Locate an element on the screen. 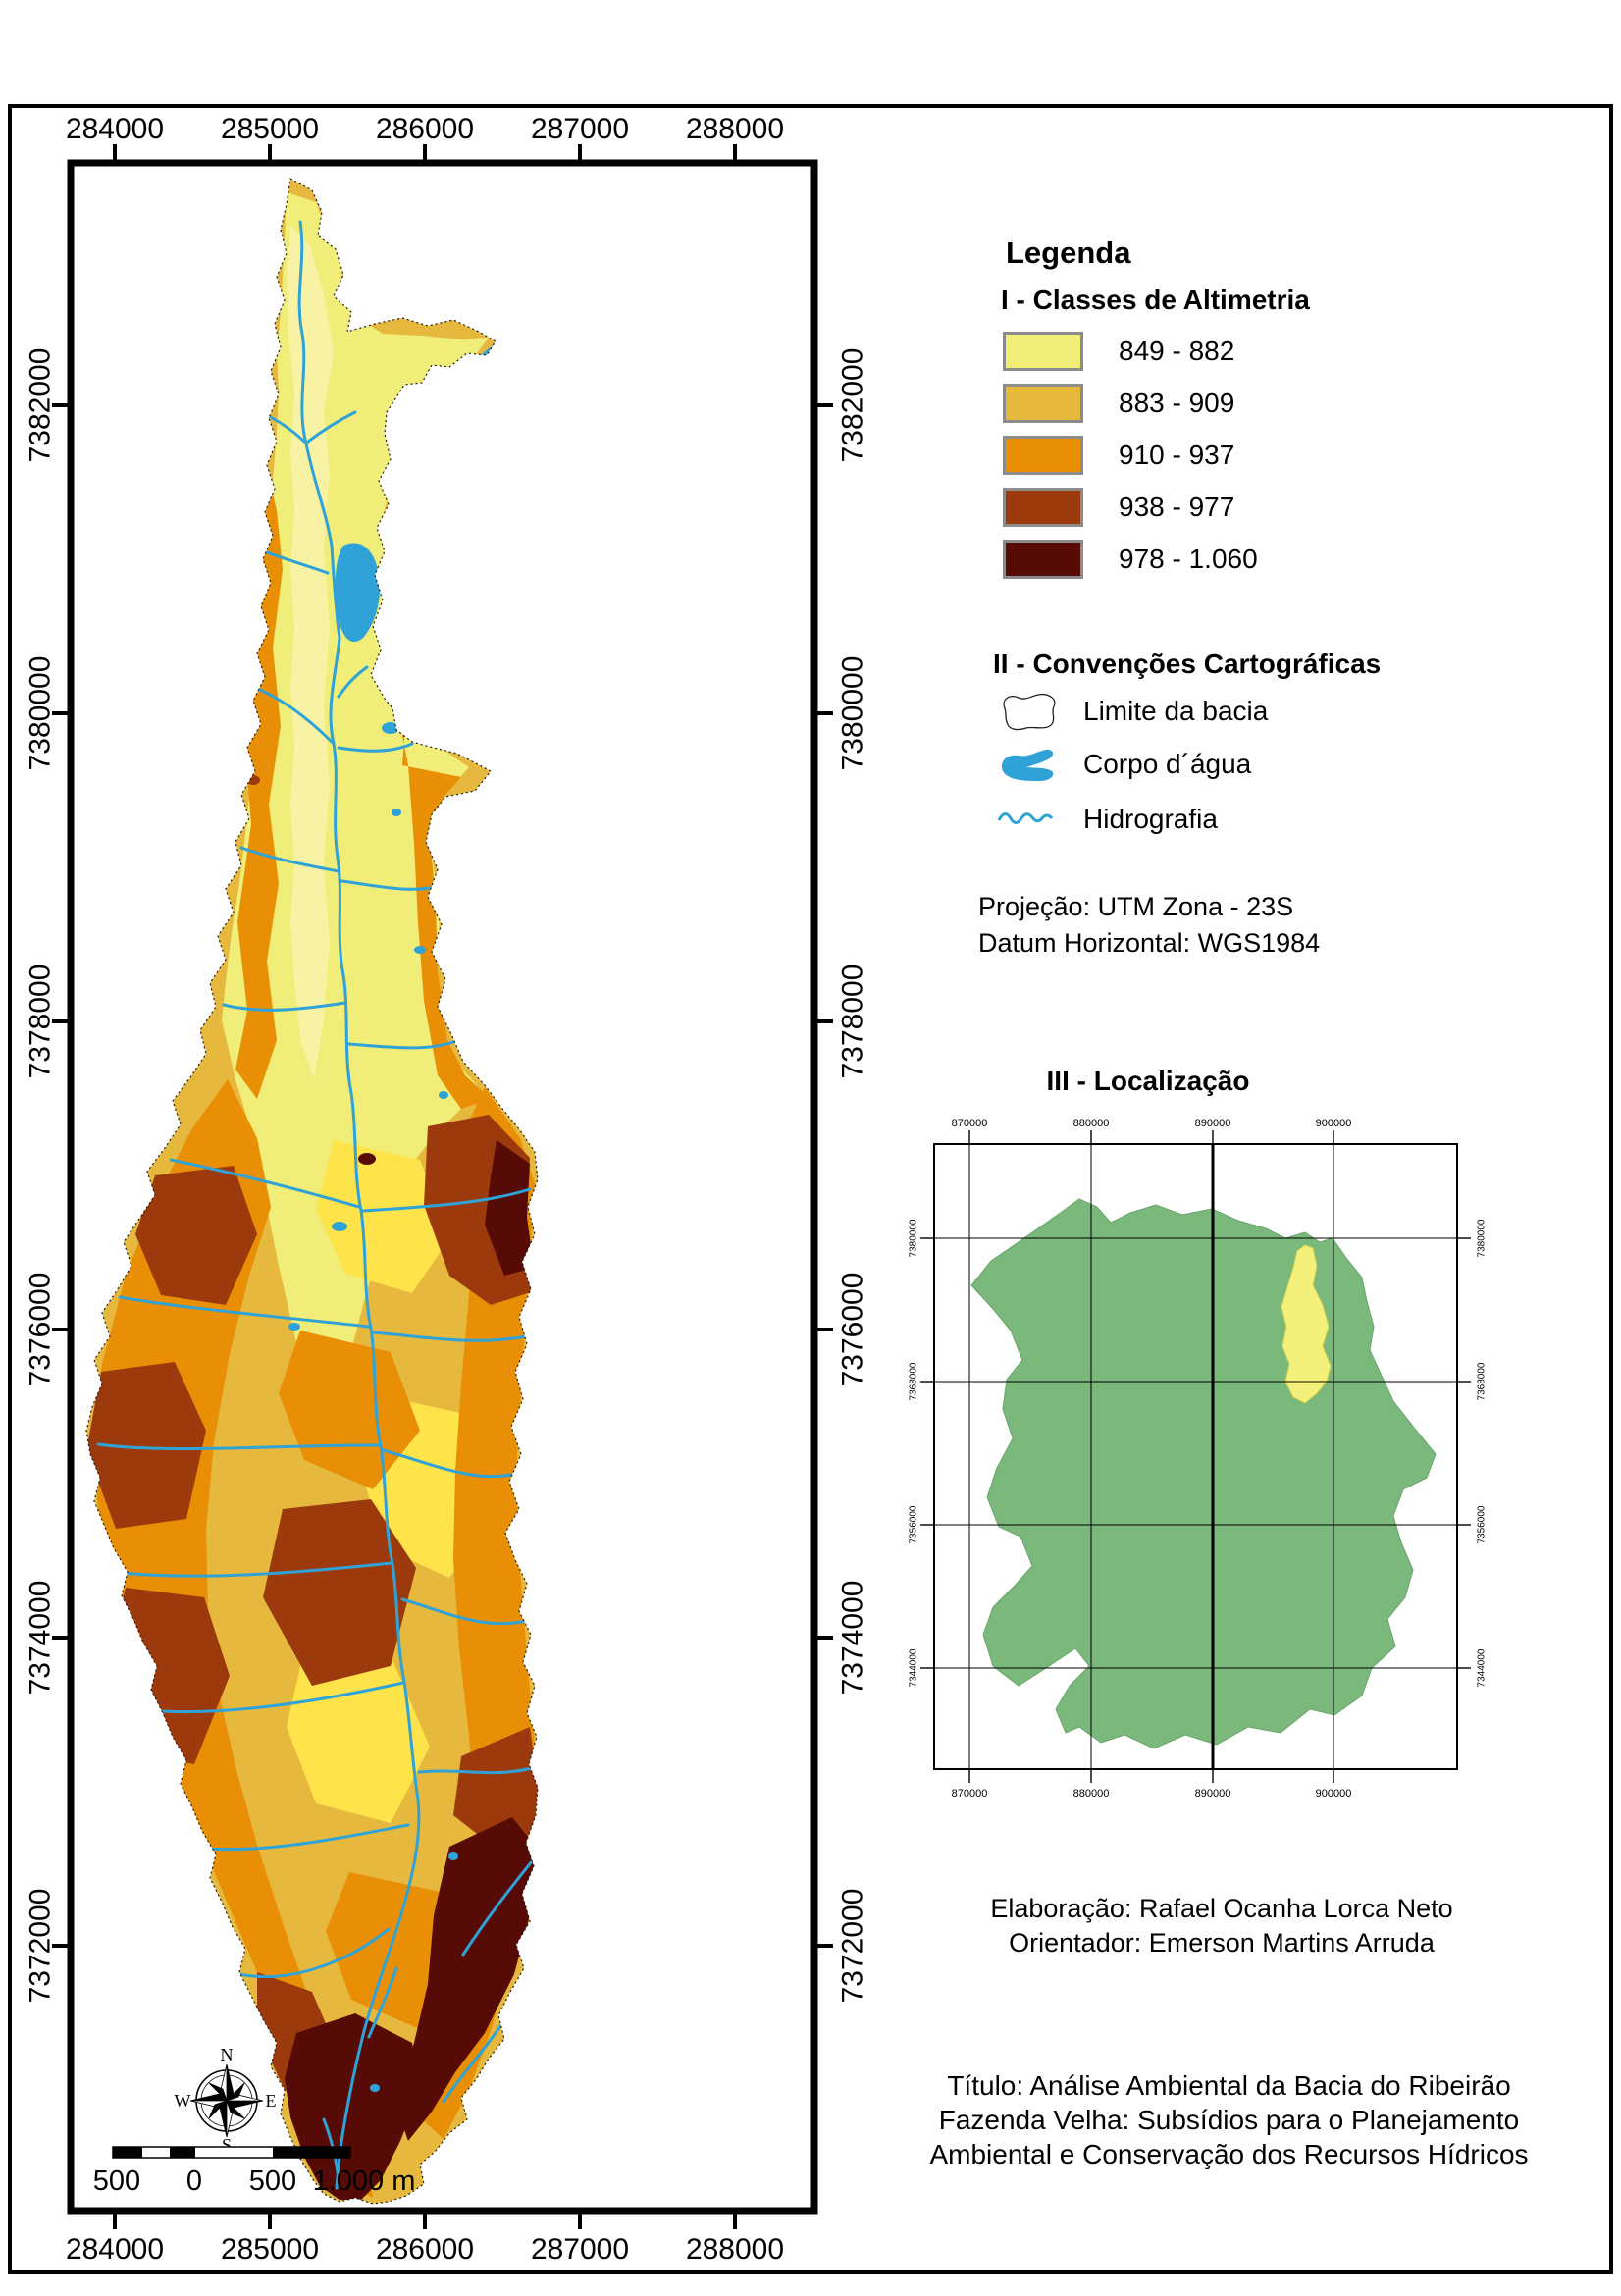  bottom-axis-label: 286000 is located at coordinates (425, 2249).